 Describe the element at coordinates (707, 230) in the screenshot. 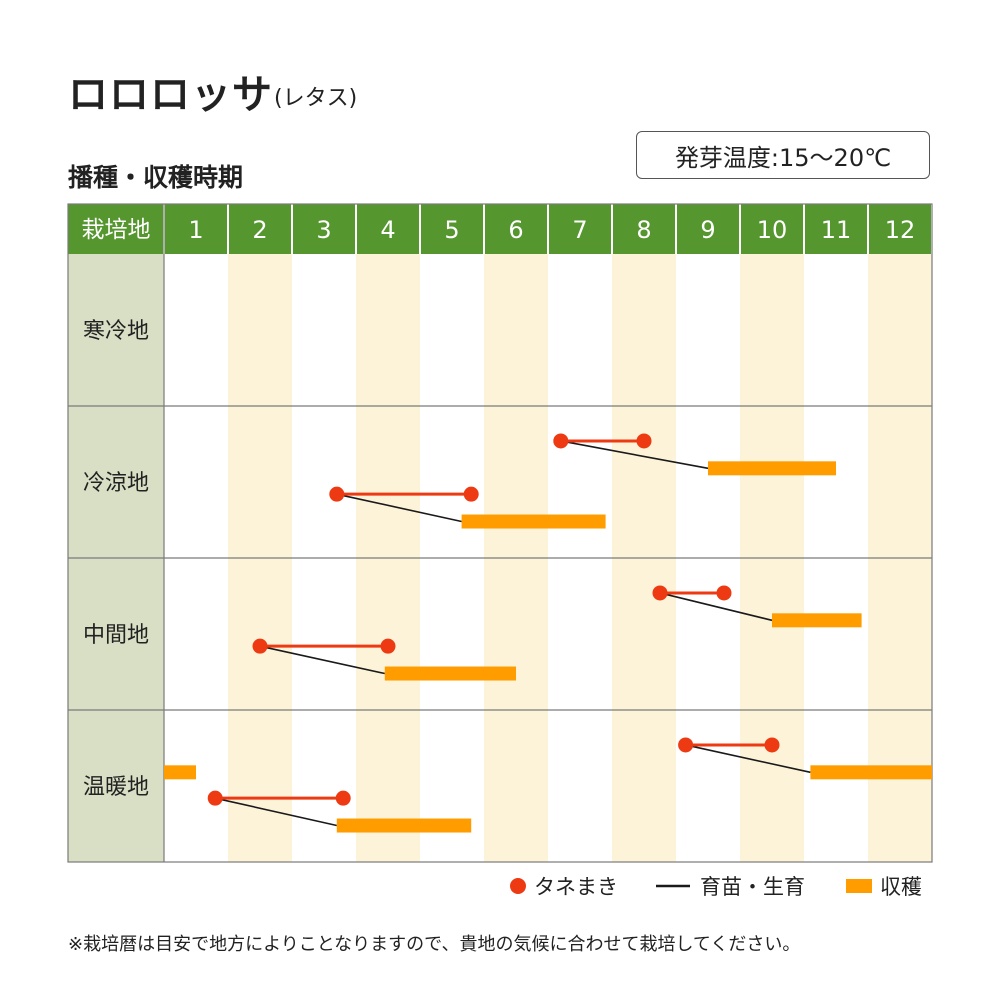

I see `month-label: 9` at that location.